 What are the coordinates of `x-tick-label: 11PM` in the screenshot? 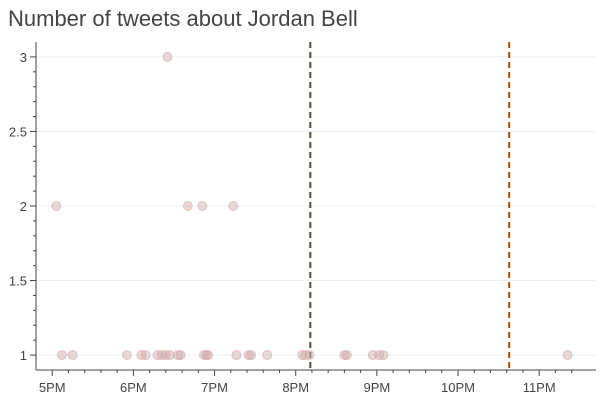 It's located at (539, 387).